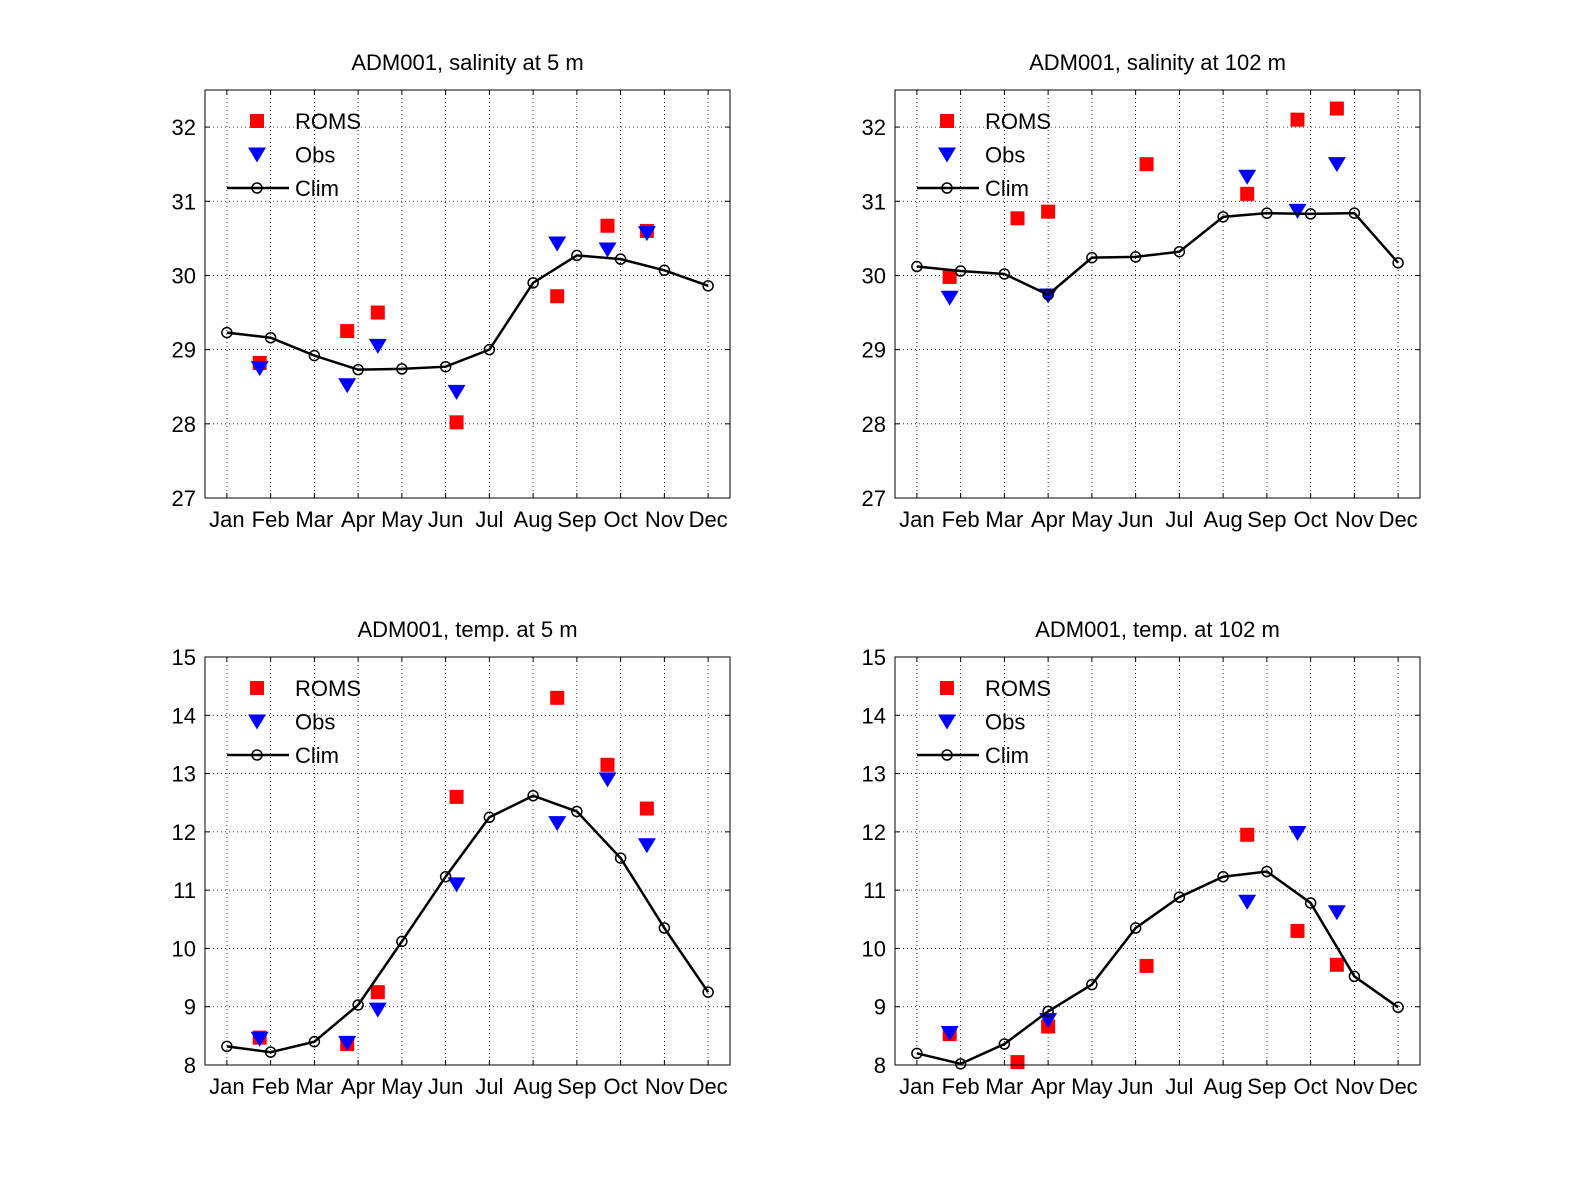 The image size is (1575, 1200). What do you see at coordinates (314, 519) in the screenshot?
I see `x-tick-label: Mar` at bounding box center [314, 519].